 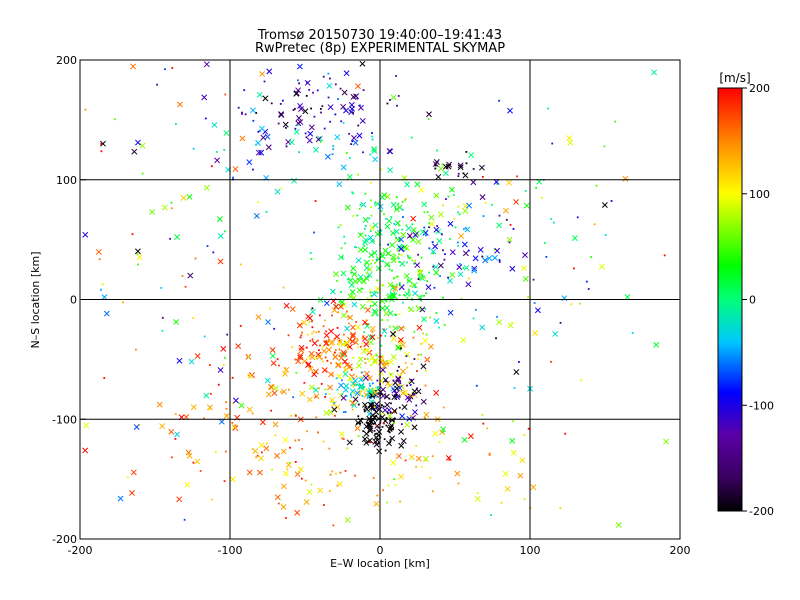 I want to click on colorbar-label: [m/s], so click(x=734, y=78).